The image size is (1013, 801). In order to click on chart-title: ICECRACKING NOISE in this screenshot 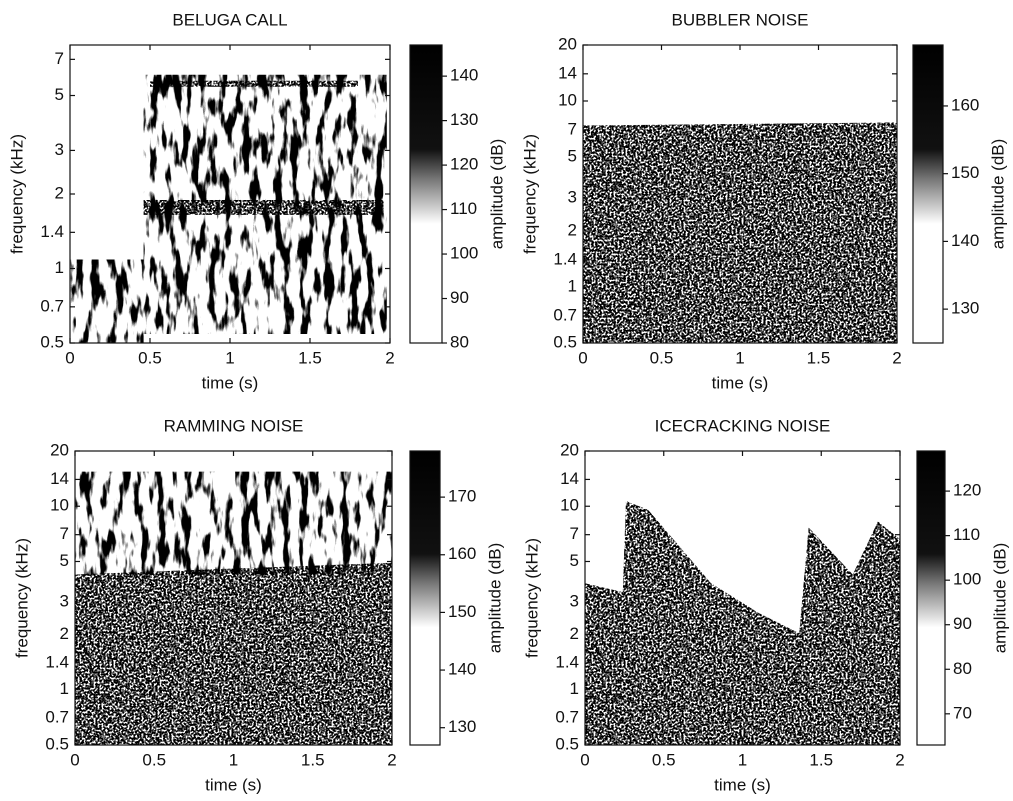, I will do `click(743, 425)`.